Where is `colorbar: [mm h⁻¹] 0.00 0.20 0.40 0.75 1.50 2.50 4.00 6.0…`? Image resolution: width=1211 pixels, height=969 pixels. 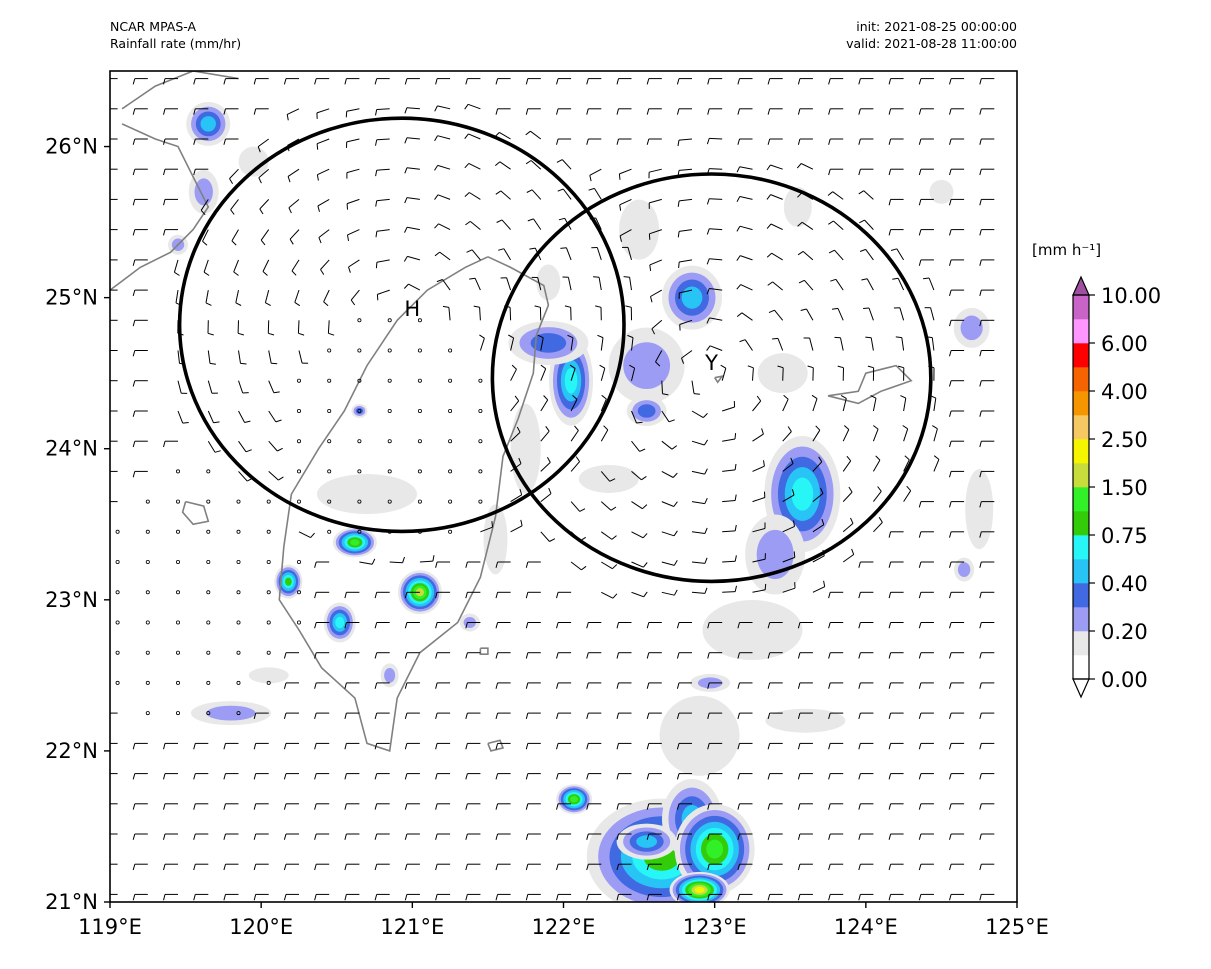 colorbar: [mm h⁻¹] 0.00 0.20 0.40 0.75 1.50 2.50 4.00 6.0… is located at coordinates (1096, 470).